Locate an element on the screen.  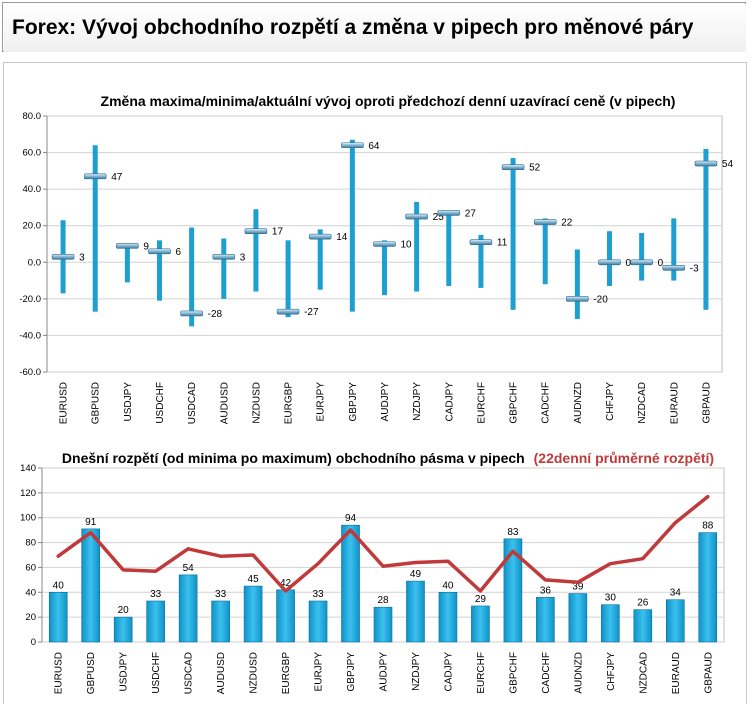
chart2-category-label: GBPCHF is located at coordinates (513, 673).